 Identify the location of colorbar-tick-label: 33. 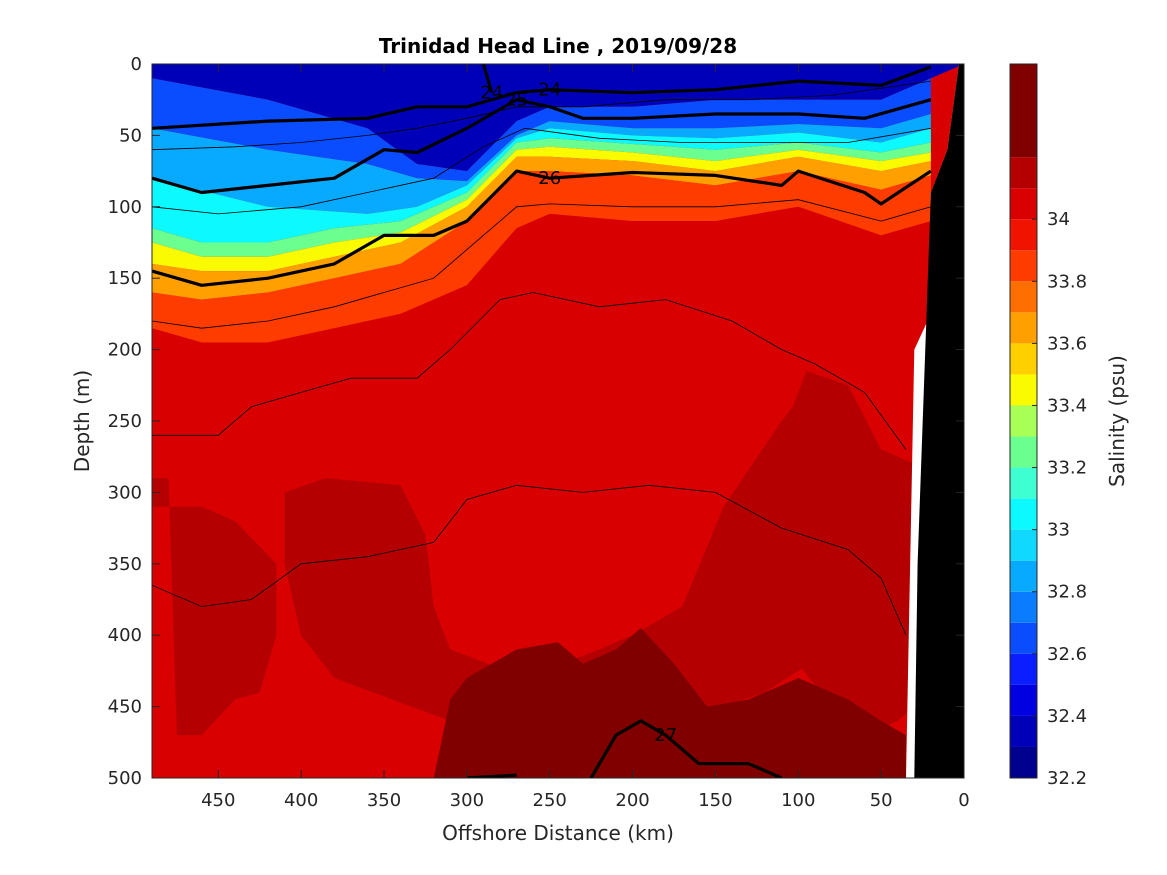
(1058, 530).